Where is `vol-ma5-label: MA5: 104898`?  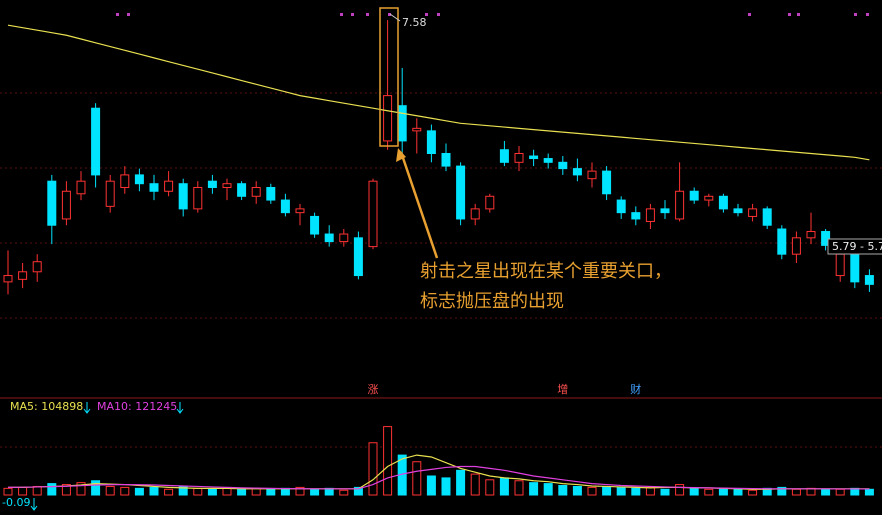
vol-ma5-label: MA5: 104898 is located at coordinates (46, 406).